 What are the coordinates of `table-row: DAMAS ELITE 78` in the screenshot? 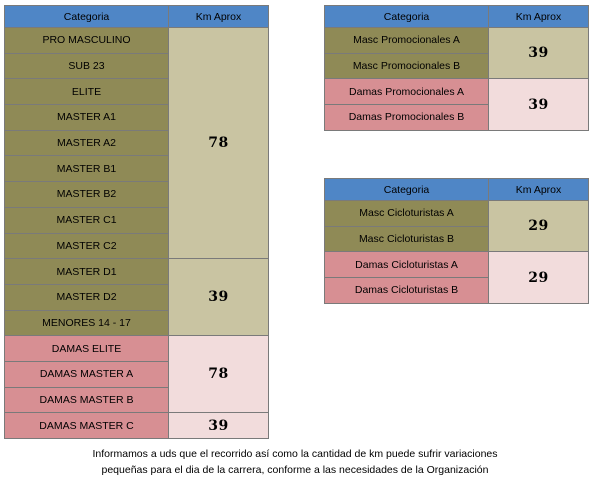 It's located at (136, 374).